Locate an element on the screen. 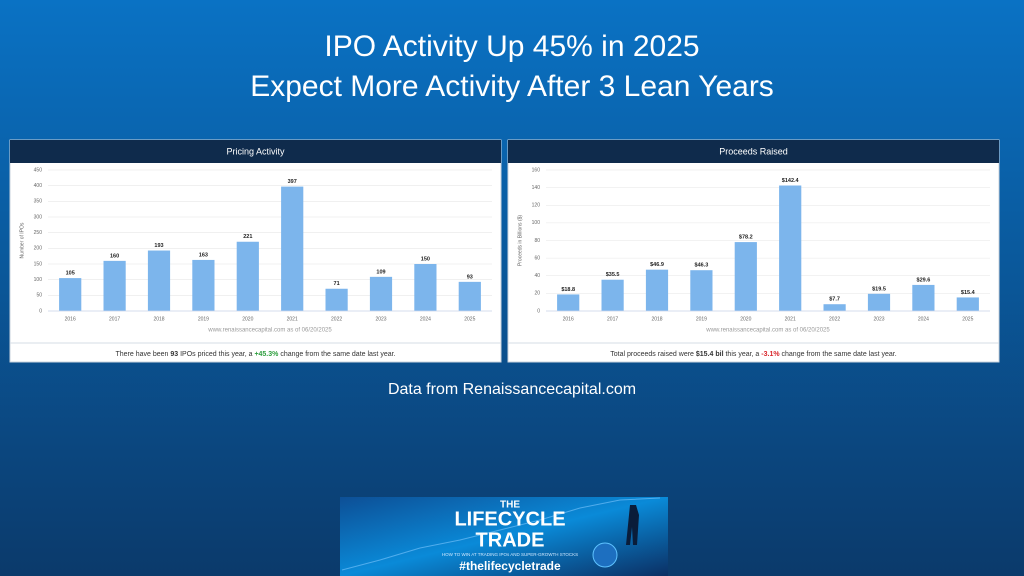  y-tick-label: 350 is located at coordinates (38, 202).